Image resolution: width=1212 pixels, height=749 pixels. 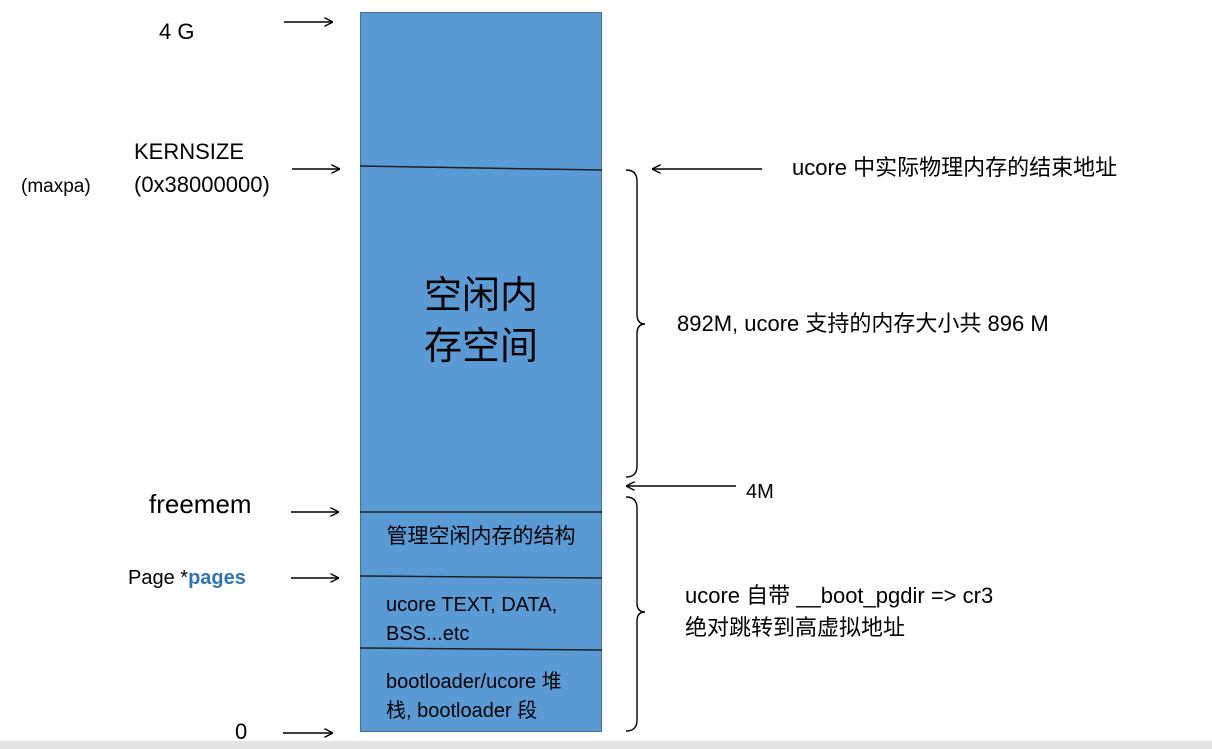 I want to click on label-kernsize-value: (0x38000000), so click(x=202, y=184).